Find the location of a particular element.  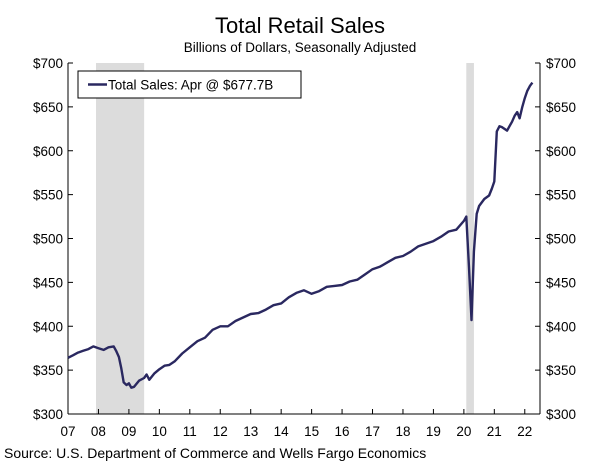

x-tick-label: 12 is located at coordinates (220, 431).